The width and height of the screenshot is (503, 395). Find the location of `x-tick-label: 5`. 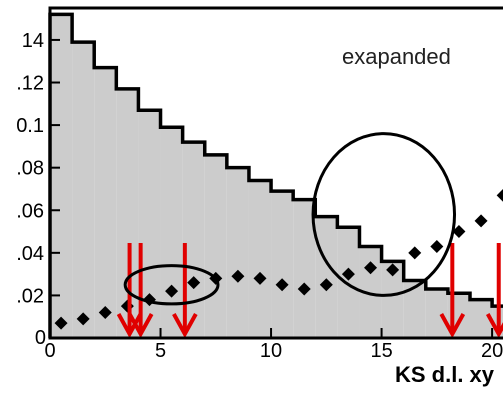

x-tick-label: 5 is located at coordinates (160, 351).